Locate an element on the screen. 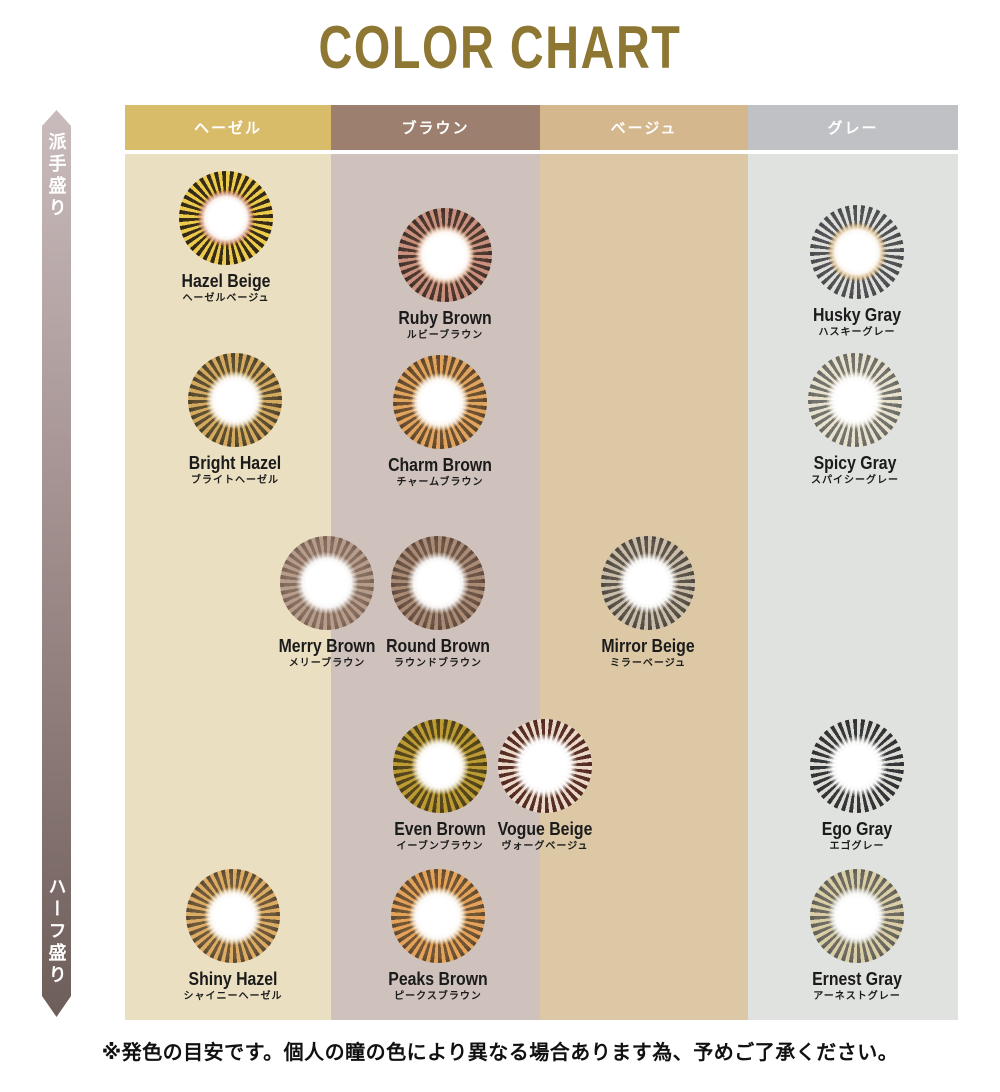  lens-name-jp: メリーブラウン is located at coordinates (327, 663).